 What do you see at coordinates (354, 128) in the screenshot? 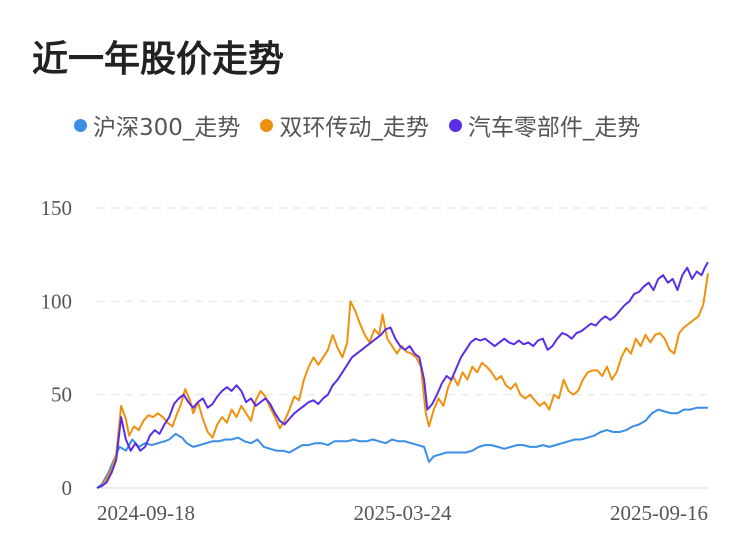
I see `legend-label-shuanghuan: 双环传动_走势` at bounding box center [354, 128].